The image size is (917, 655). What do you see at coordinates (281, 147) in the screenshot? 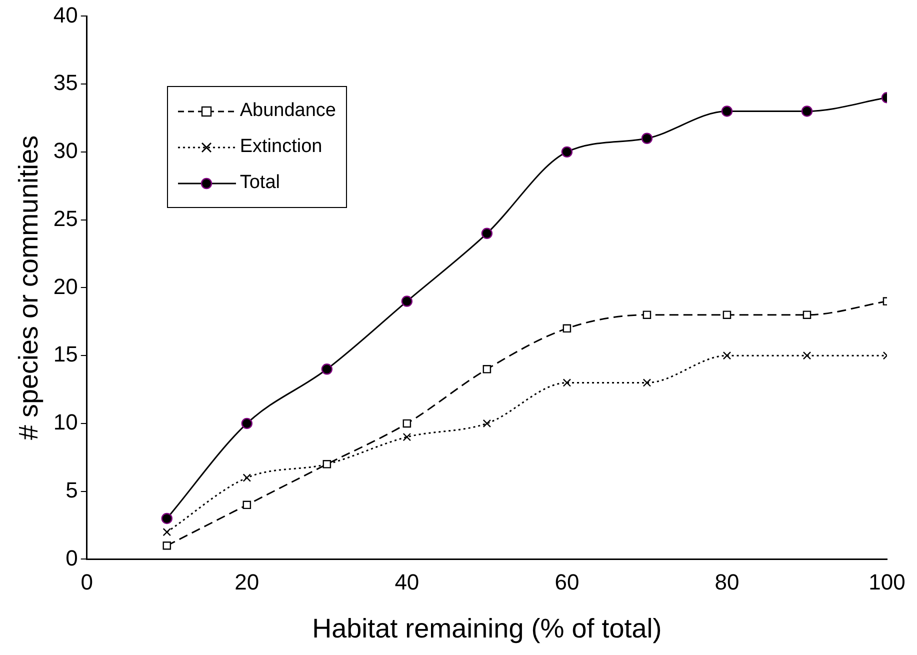
I see `legend-label: Extinction` at bounding box center [281, 147].